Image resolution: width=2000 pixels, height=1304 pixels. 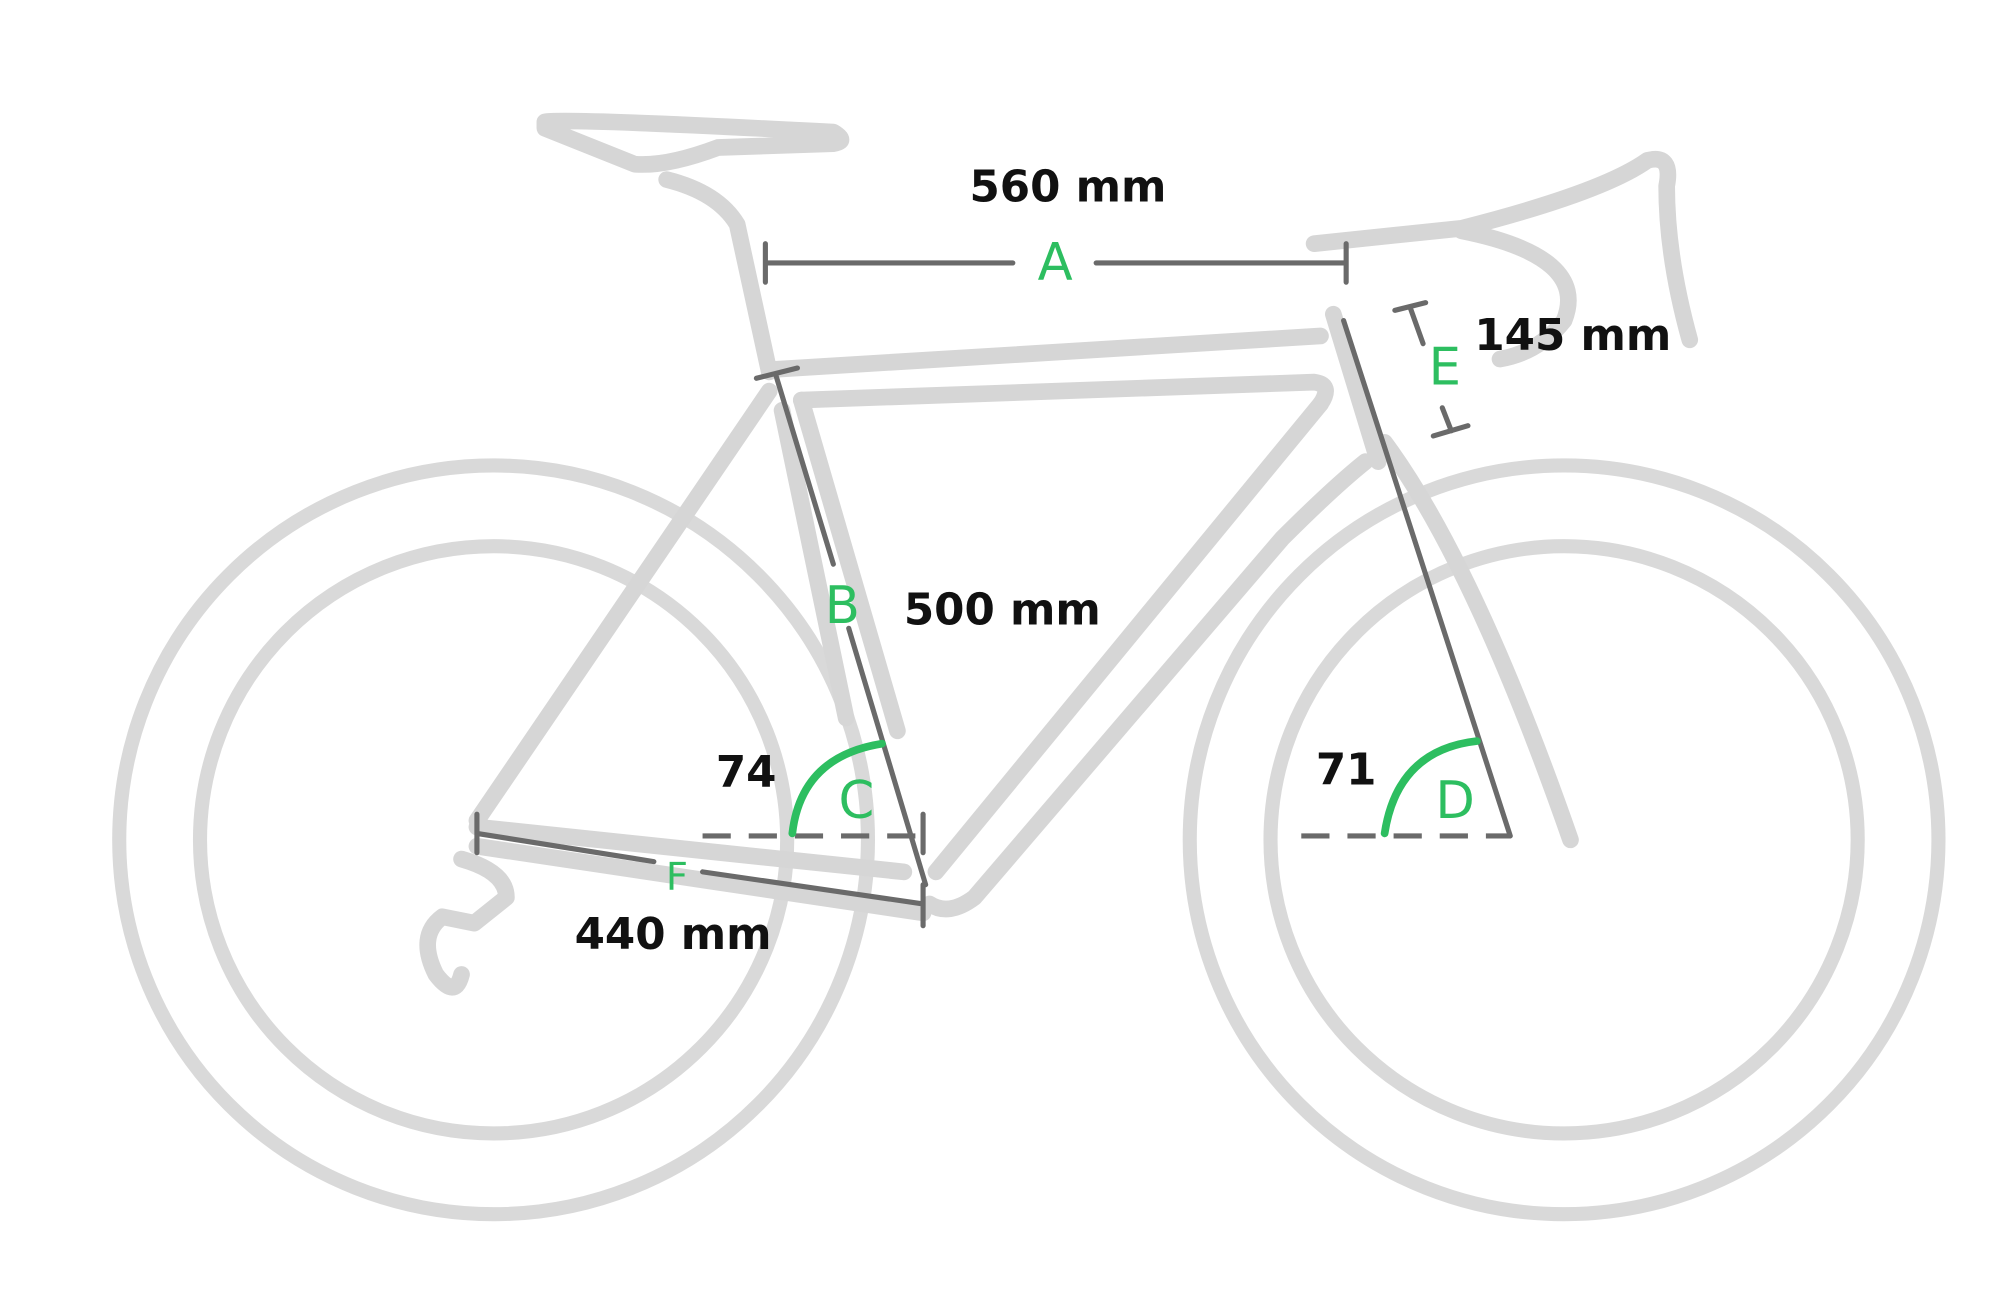 What do you see at coordinates (700, 870) in the screenshot?
I see `chainstay` at bounding box center [700, 870].